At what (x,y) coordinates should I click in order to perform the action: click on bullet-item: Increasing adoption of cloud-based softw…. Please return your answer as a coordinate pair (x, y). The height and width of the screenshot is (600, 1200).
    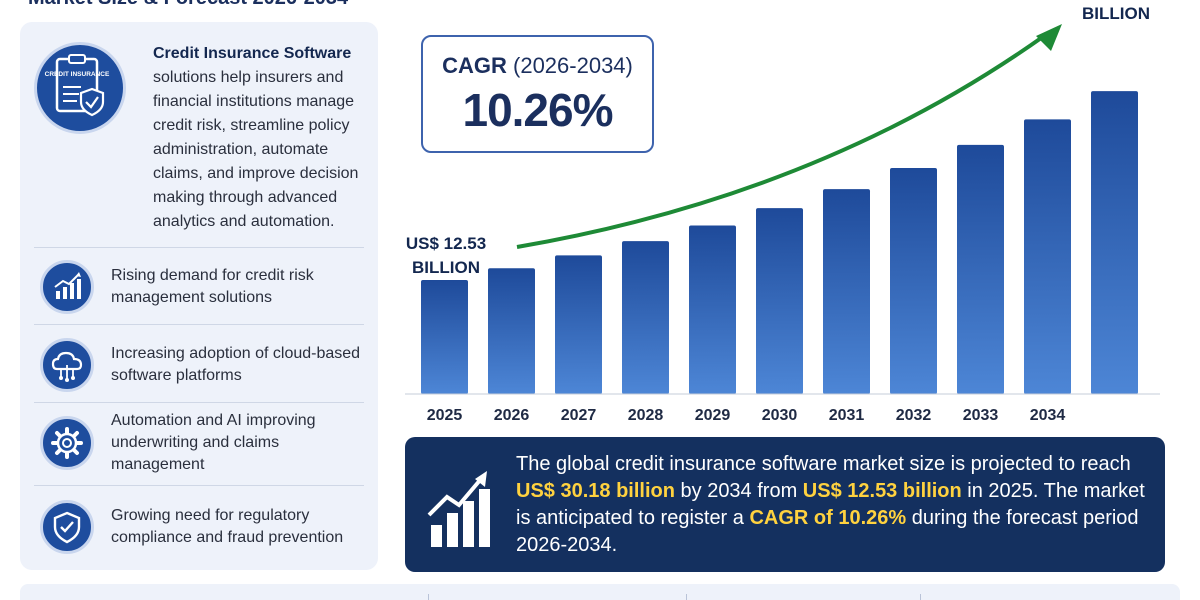
    Looking at the image, I should click on (204, 365).